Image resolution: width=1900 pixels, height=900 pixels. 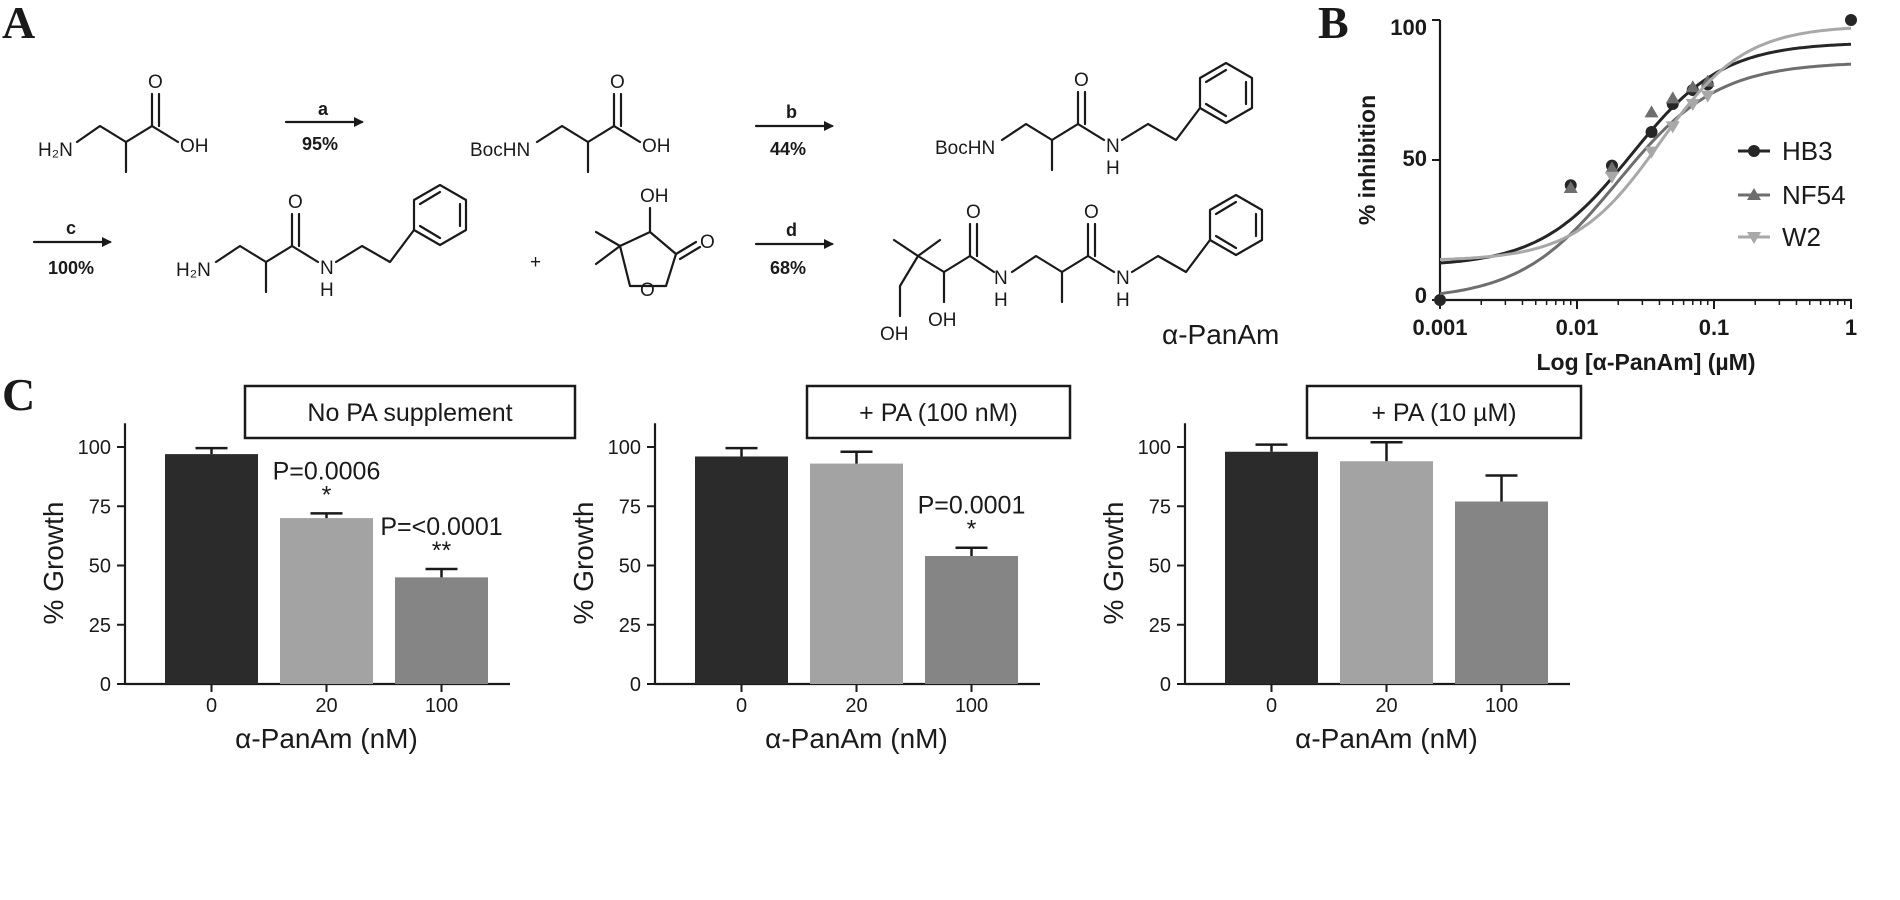 I want to click on arrow-step-d: d 68%, so click(x=794, y=249).